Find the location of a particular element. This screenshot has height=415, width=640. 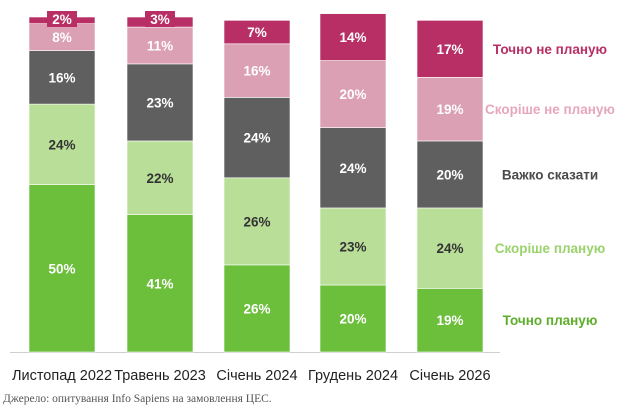

data-label-1-1: 50% is located at coordinates (61, 268).